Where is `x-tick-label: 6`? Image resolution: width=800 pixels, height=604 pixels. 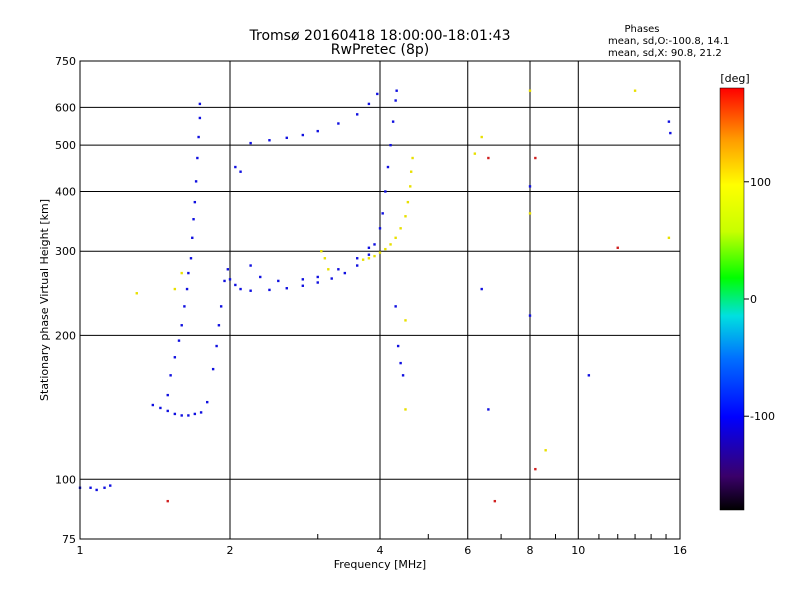
x-tick-label: 6 is located at coordinates (467, 550).